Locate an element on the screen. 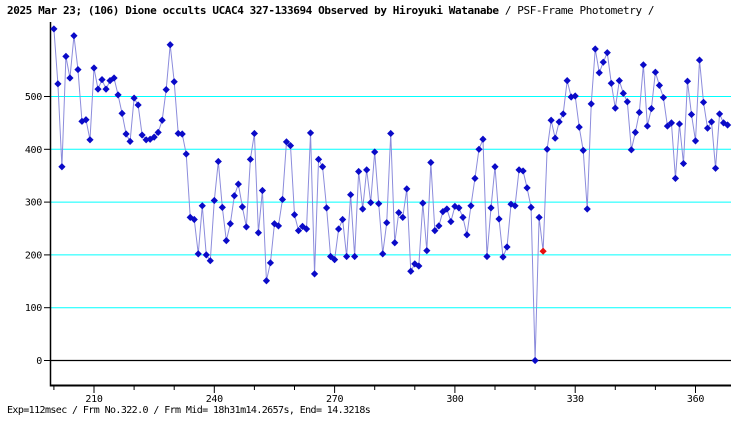 This screenshot has height=425, width=740. x-axis-ticks: 210 240 270 300 330 360 is located at coordinates (379, 395).